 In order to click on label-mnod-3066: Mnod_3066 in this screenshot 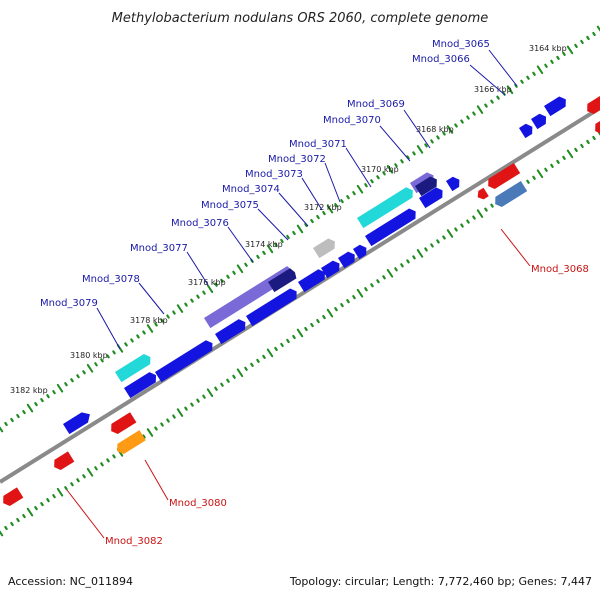, I will do `click(441, 59)`.